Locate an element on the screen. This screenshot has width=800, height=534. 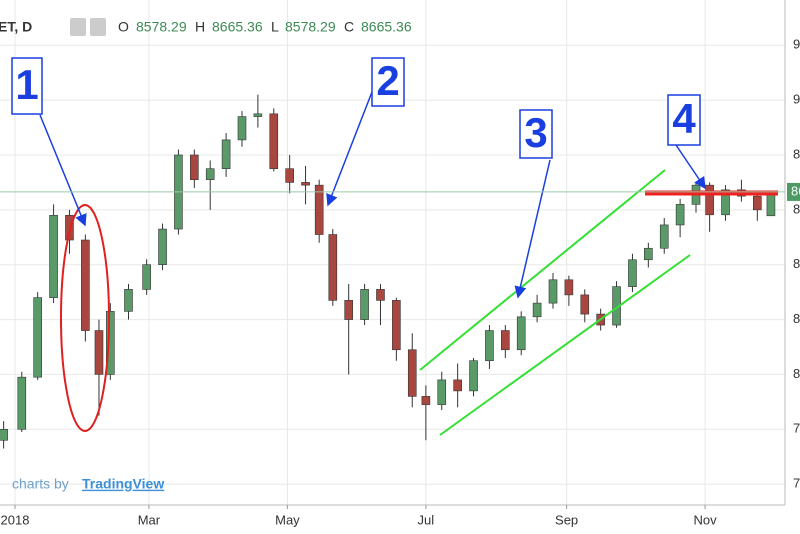
channel-upper is located at coordinates (542, 270).